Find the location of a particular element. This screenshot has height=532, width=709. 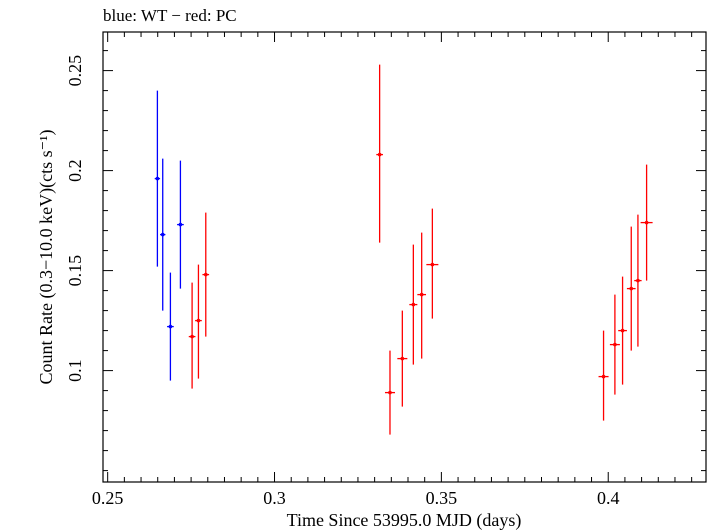

x-tick-label: 0.35 is located at coordinates (442, 498).